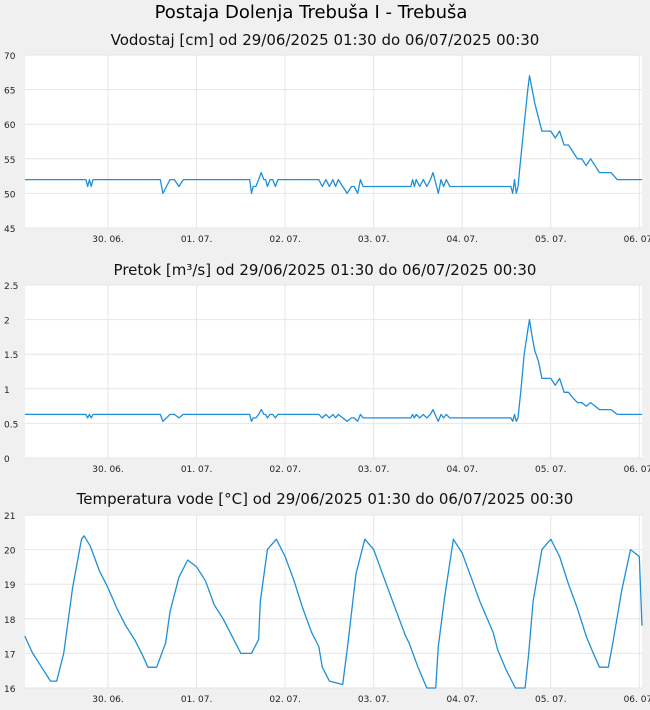 The image size is (650, 710). Describe the element at coordinates (108, 240) in the screenshot. I see `water-level-x-tick-label: 30. 06.` at that location.